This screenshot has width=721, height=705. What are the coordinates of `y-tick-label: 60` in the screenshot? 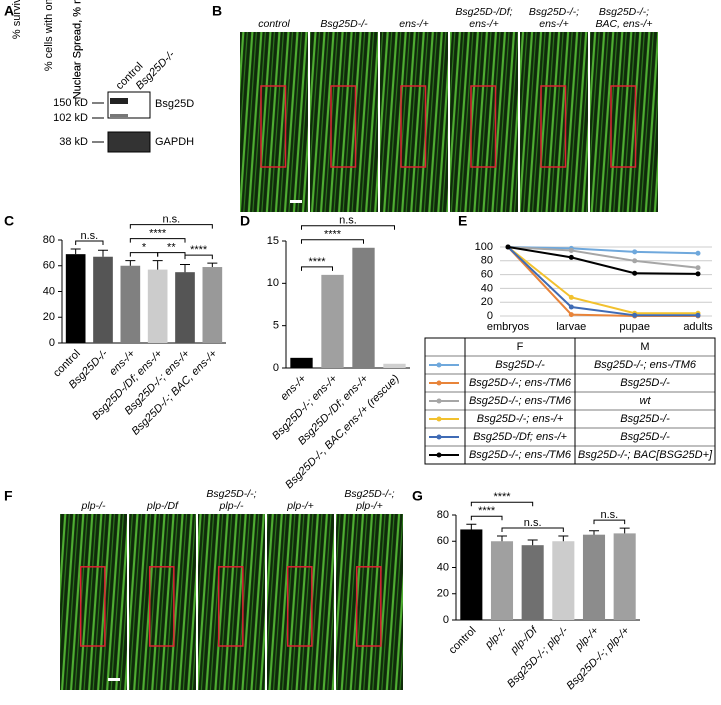 It's located at (49, 266).